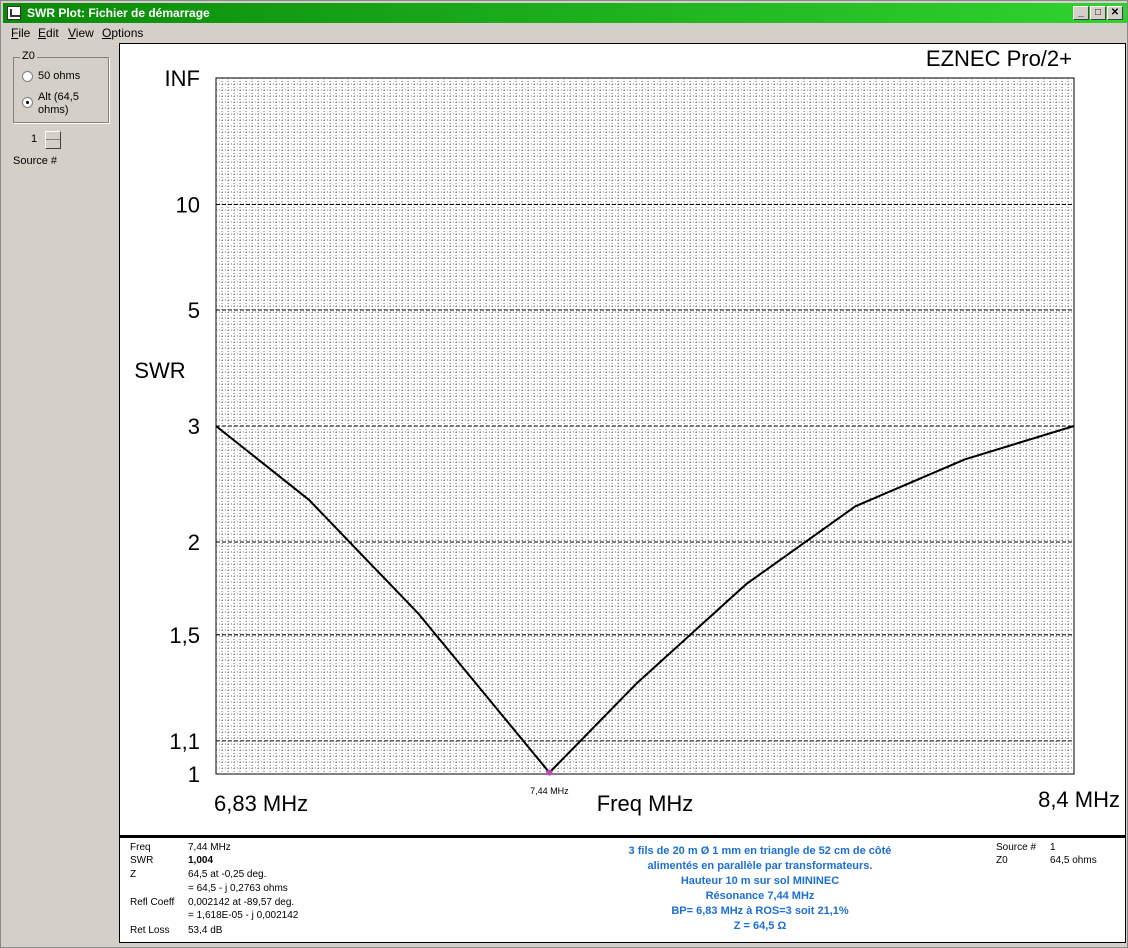 The height and width of the screenshot is (948, 1128). I want to click on y-tick-label: 1,5, so click(184, 635).